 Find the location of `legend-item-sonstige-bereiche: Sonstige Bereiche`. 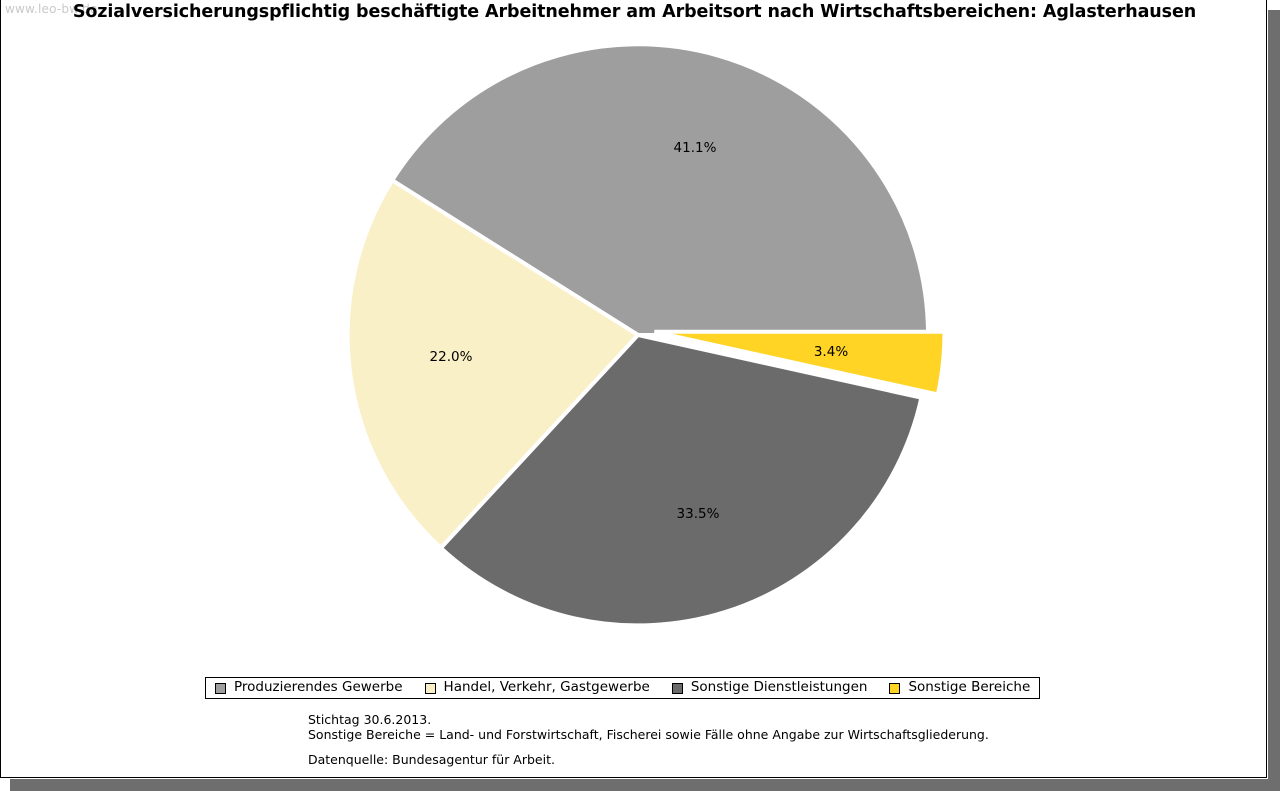

legend-item-sonstige-bereiche: Sonstige Bereiche is located at coordinates (959, 688).